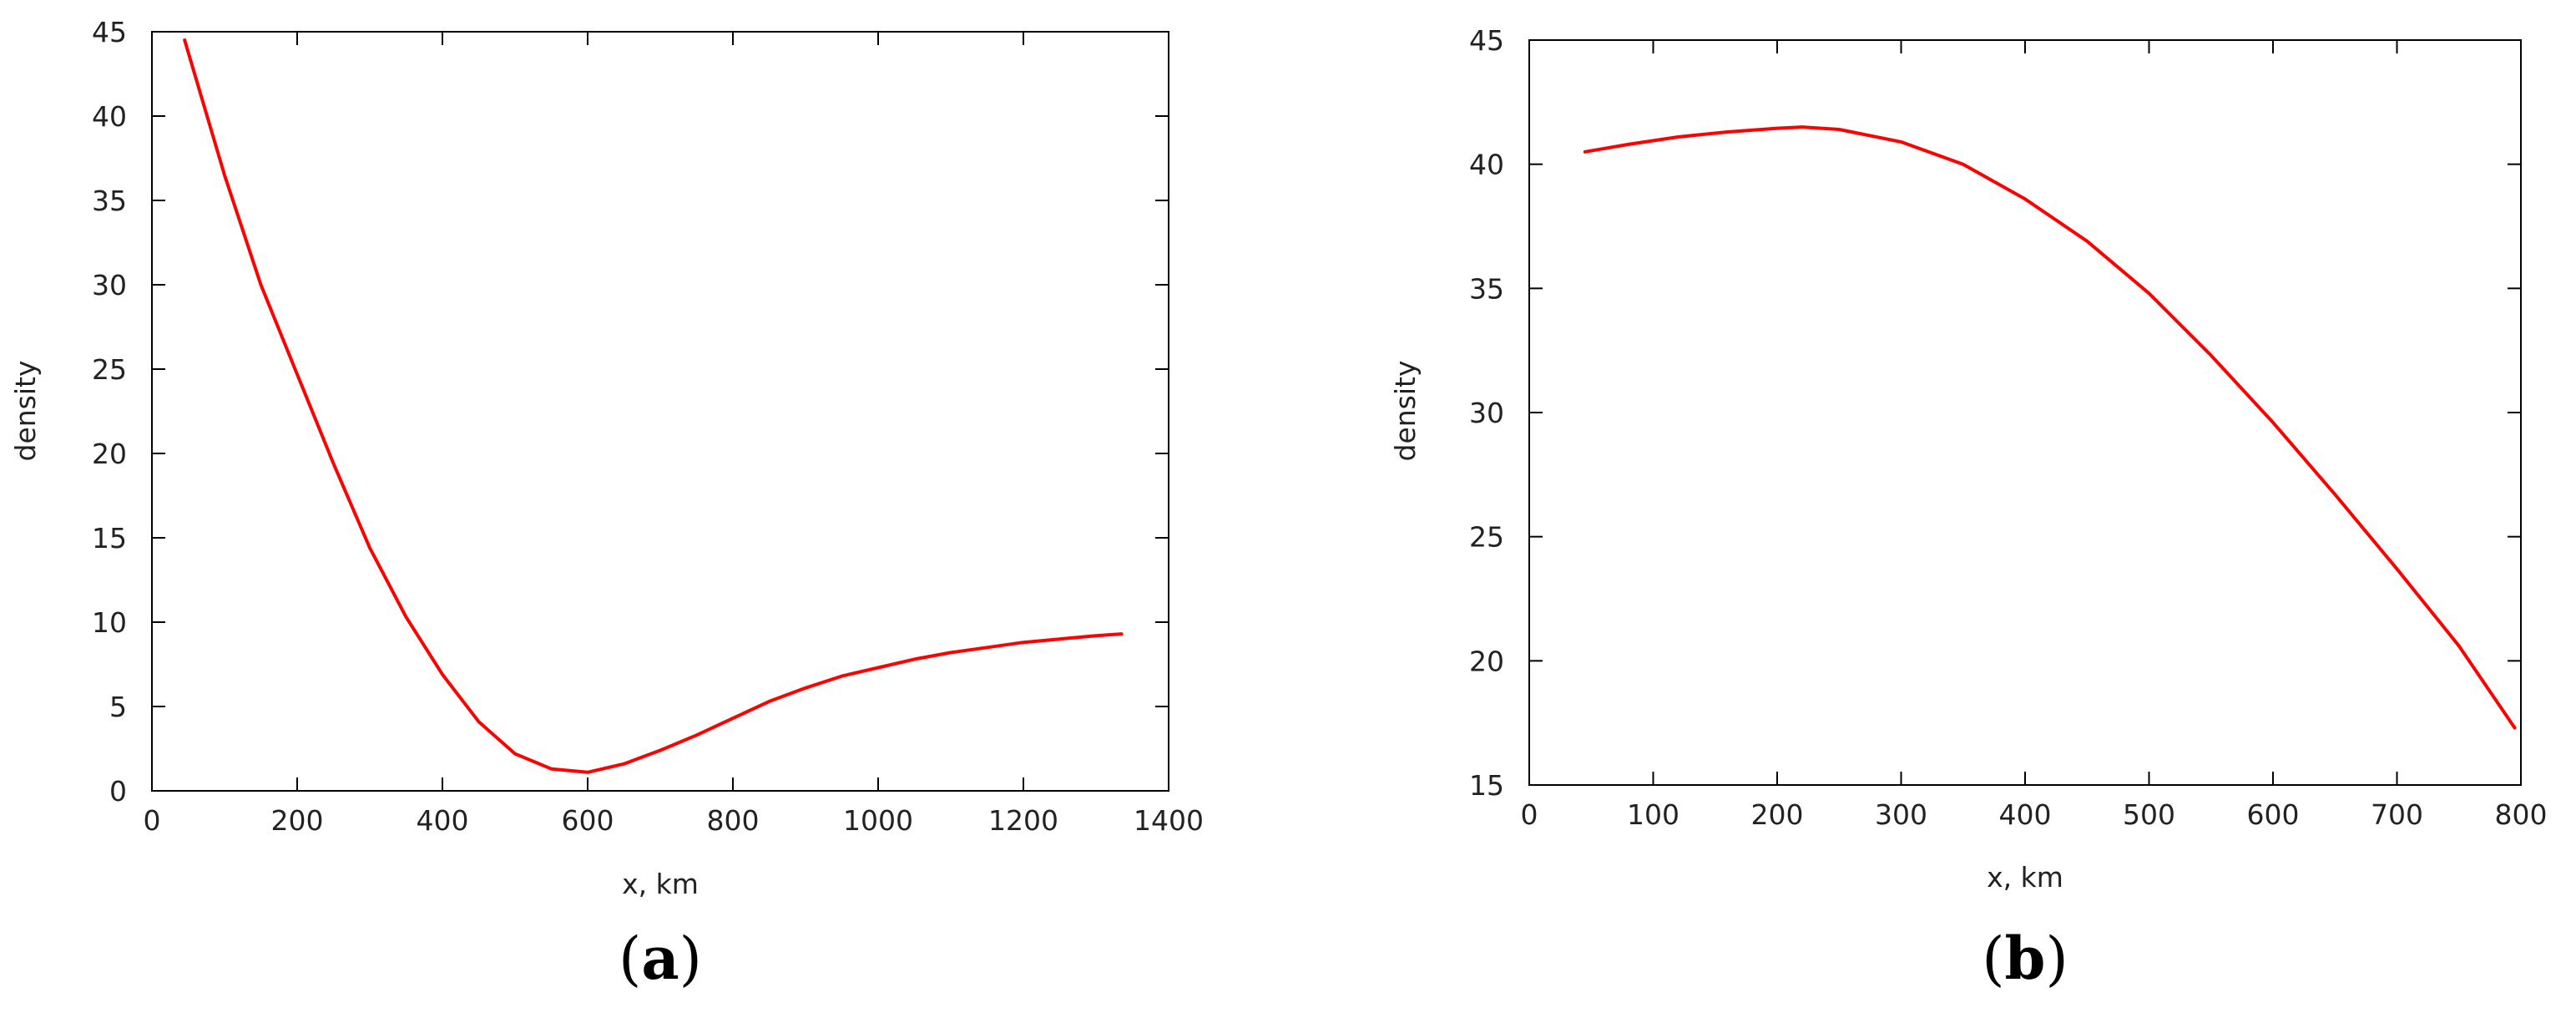 The width and height of the screenshot is (2576, 1023). I want to click on x-tick-label: 1400, so click(1169, 820).